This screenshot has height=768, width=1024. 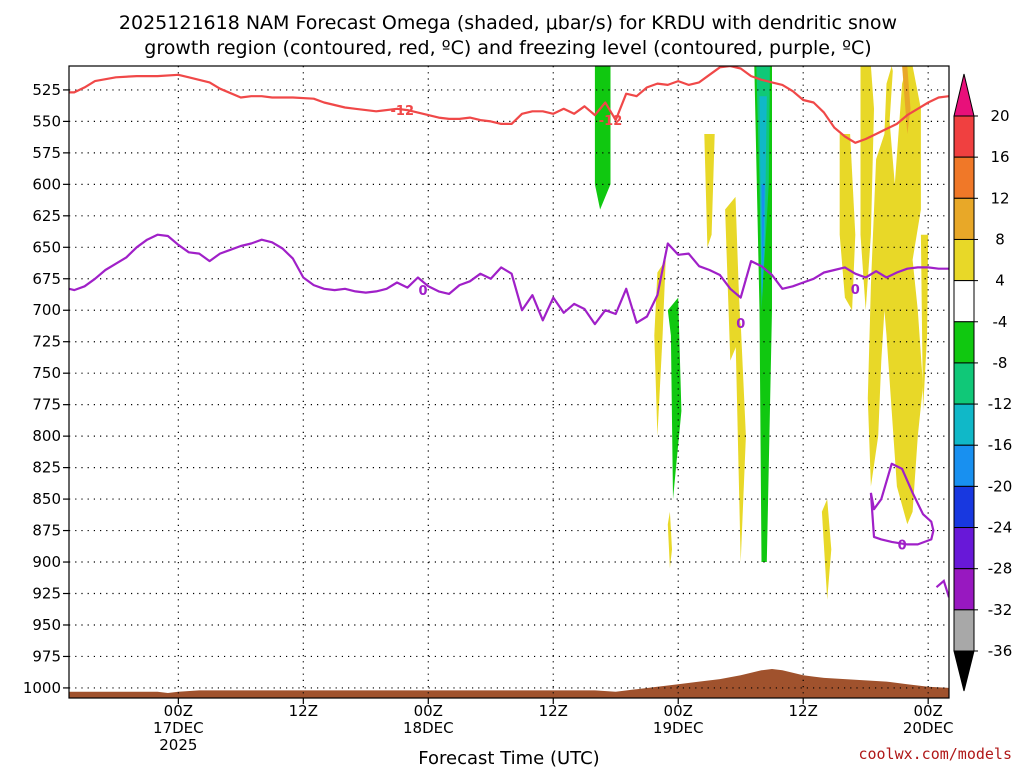 What do you see at coordinates (46, 656) in the screenshot?
I see `y-tick-label-975: 975` at bounding box center [46, 656].